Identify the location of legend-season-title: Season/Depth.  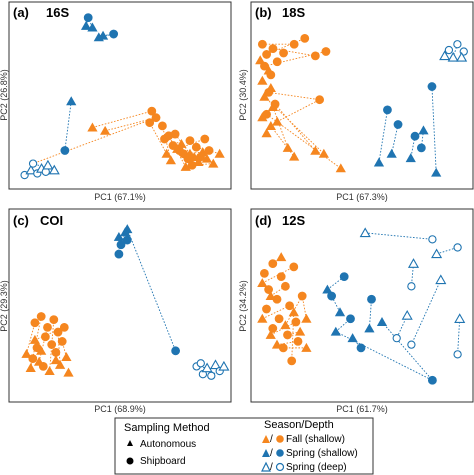
(299, 425).